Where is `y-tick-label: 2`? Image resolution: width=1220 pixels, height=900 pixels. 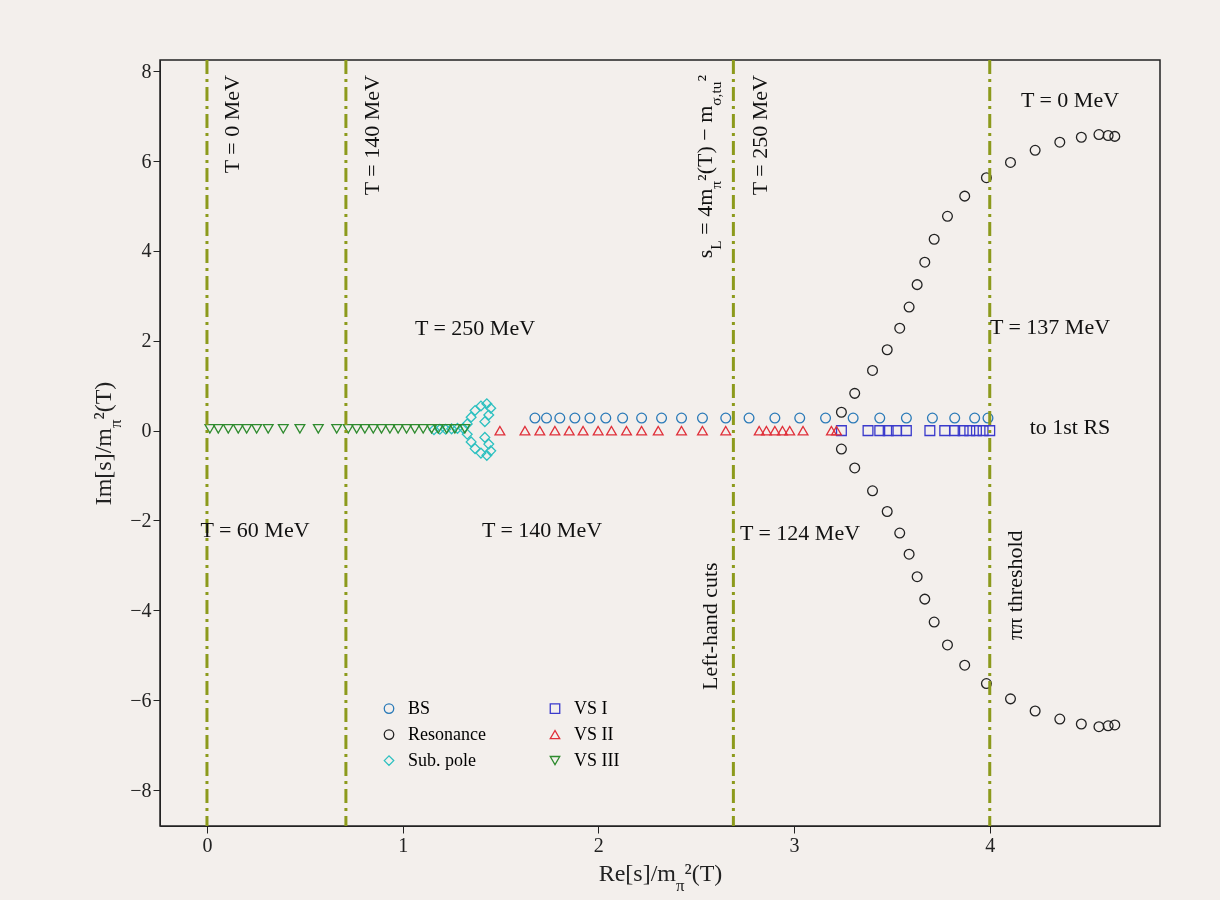
y-tick-label: 2 is located at coordinates (146, 340).